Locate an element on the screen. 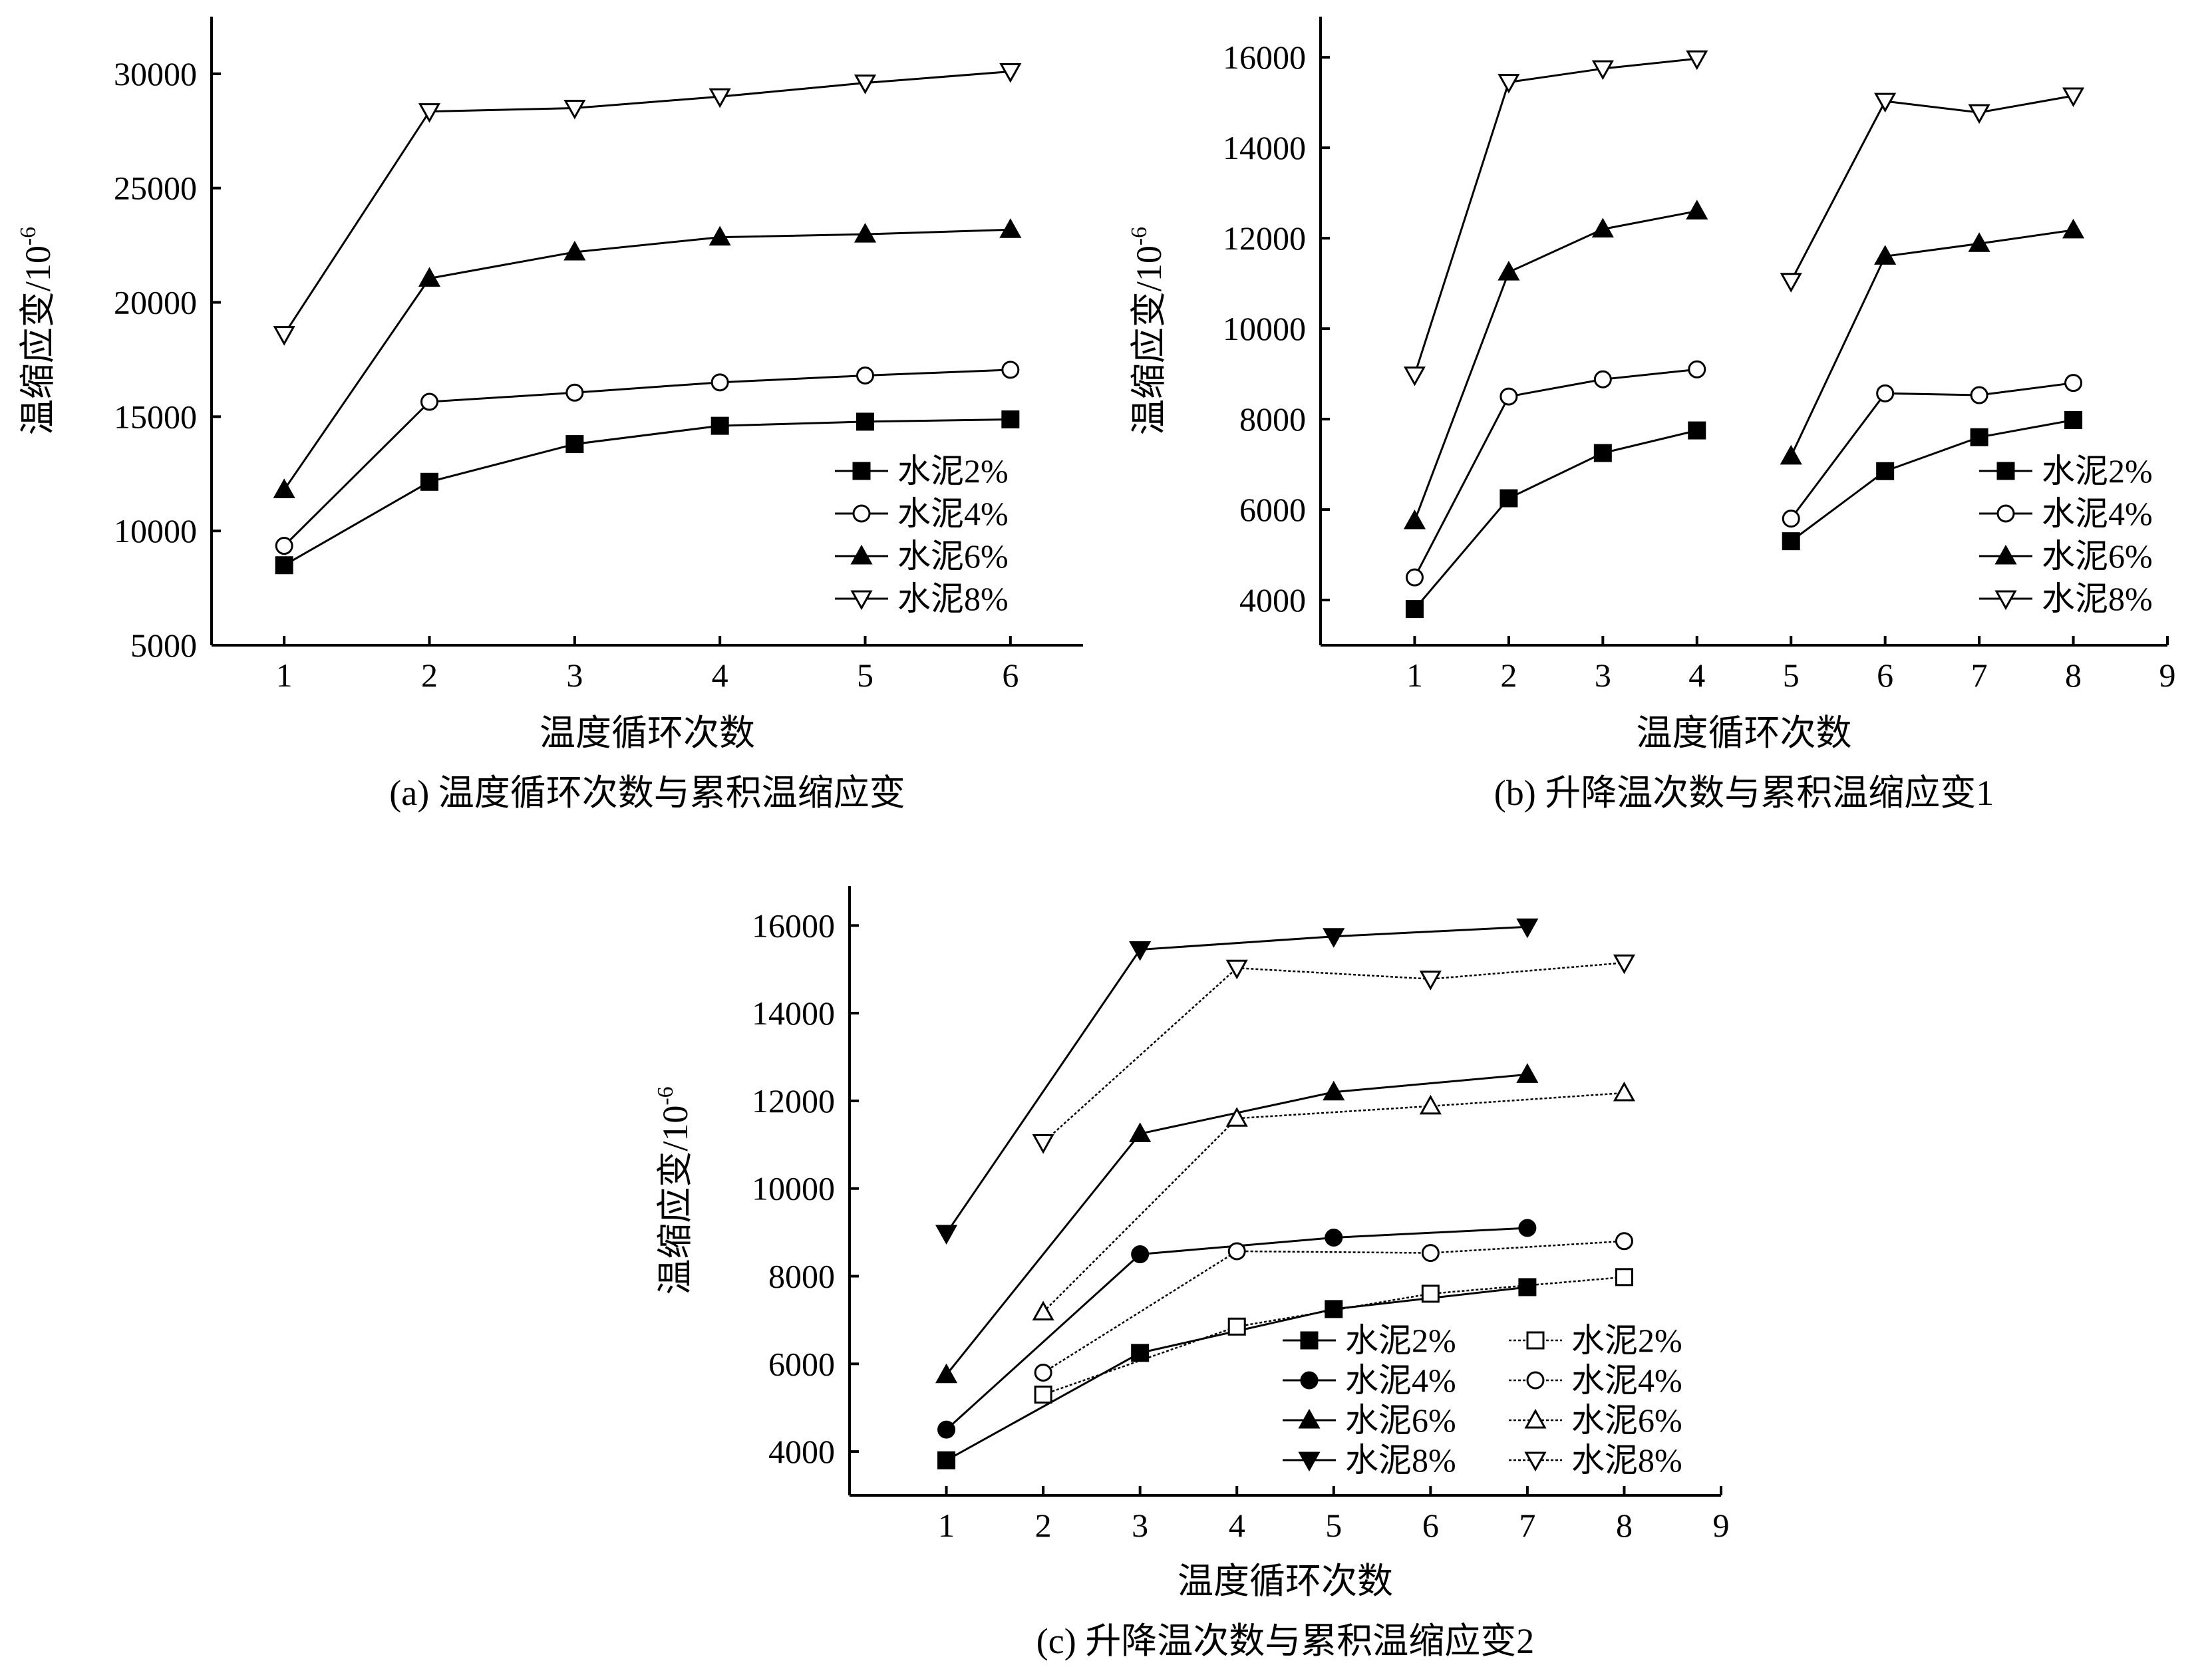  y-tick-label: 20000 is located at coordinates (156, 302).